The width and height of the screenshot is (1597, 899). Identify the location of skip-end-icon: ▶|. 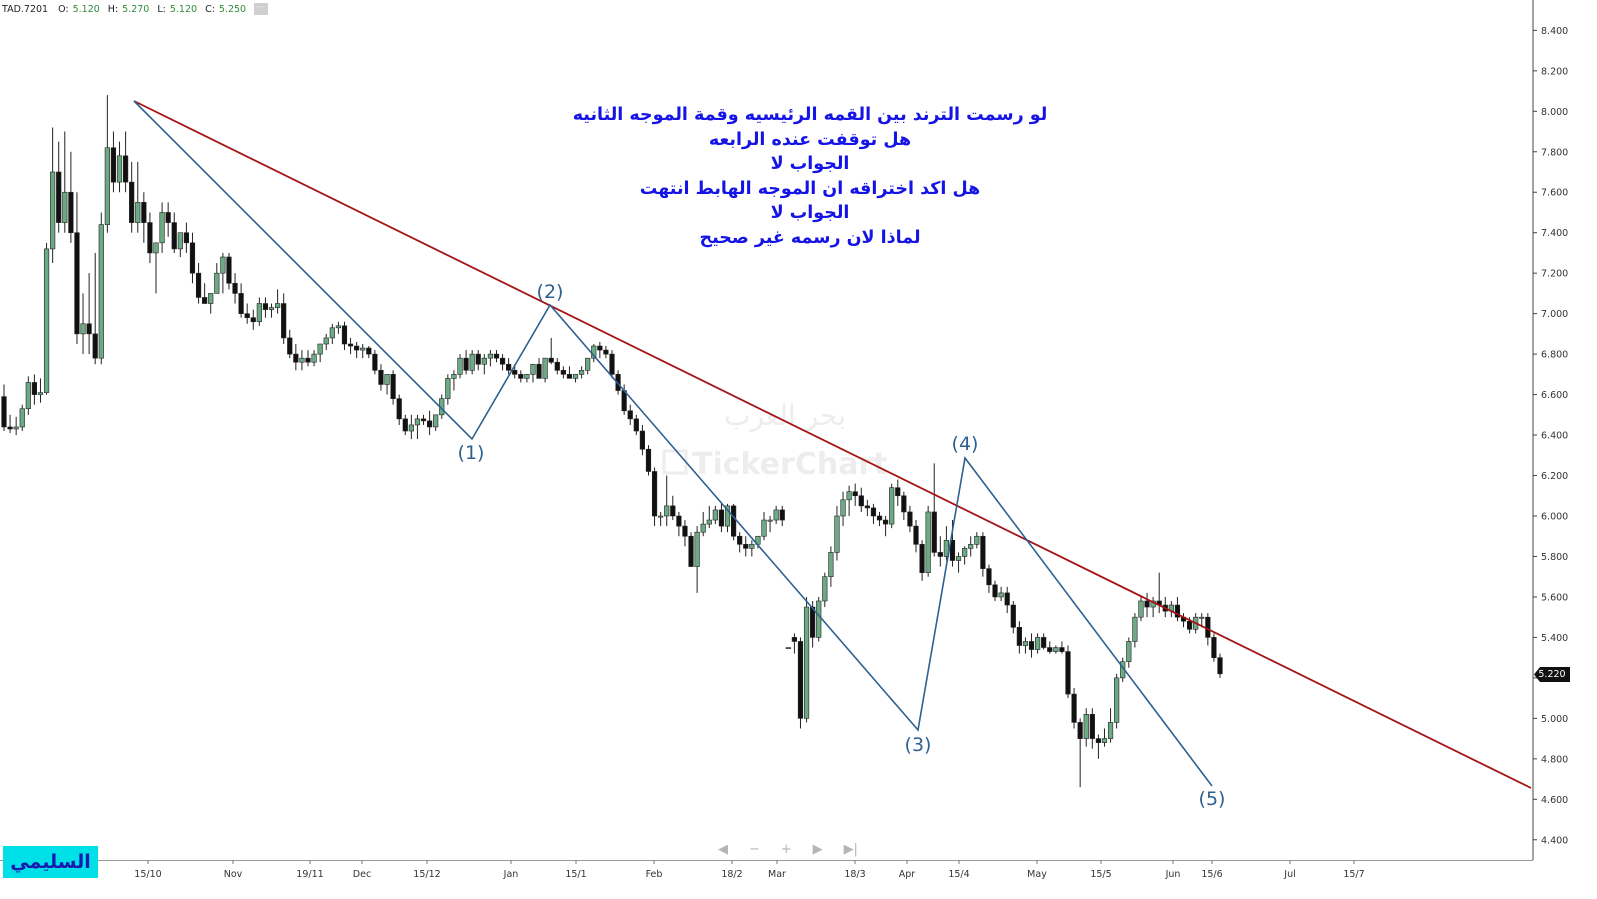
(850, 849).